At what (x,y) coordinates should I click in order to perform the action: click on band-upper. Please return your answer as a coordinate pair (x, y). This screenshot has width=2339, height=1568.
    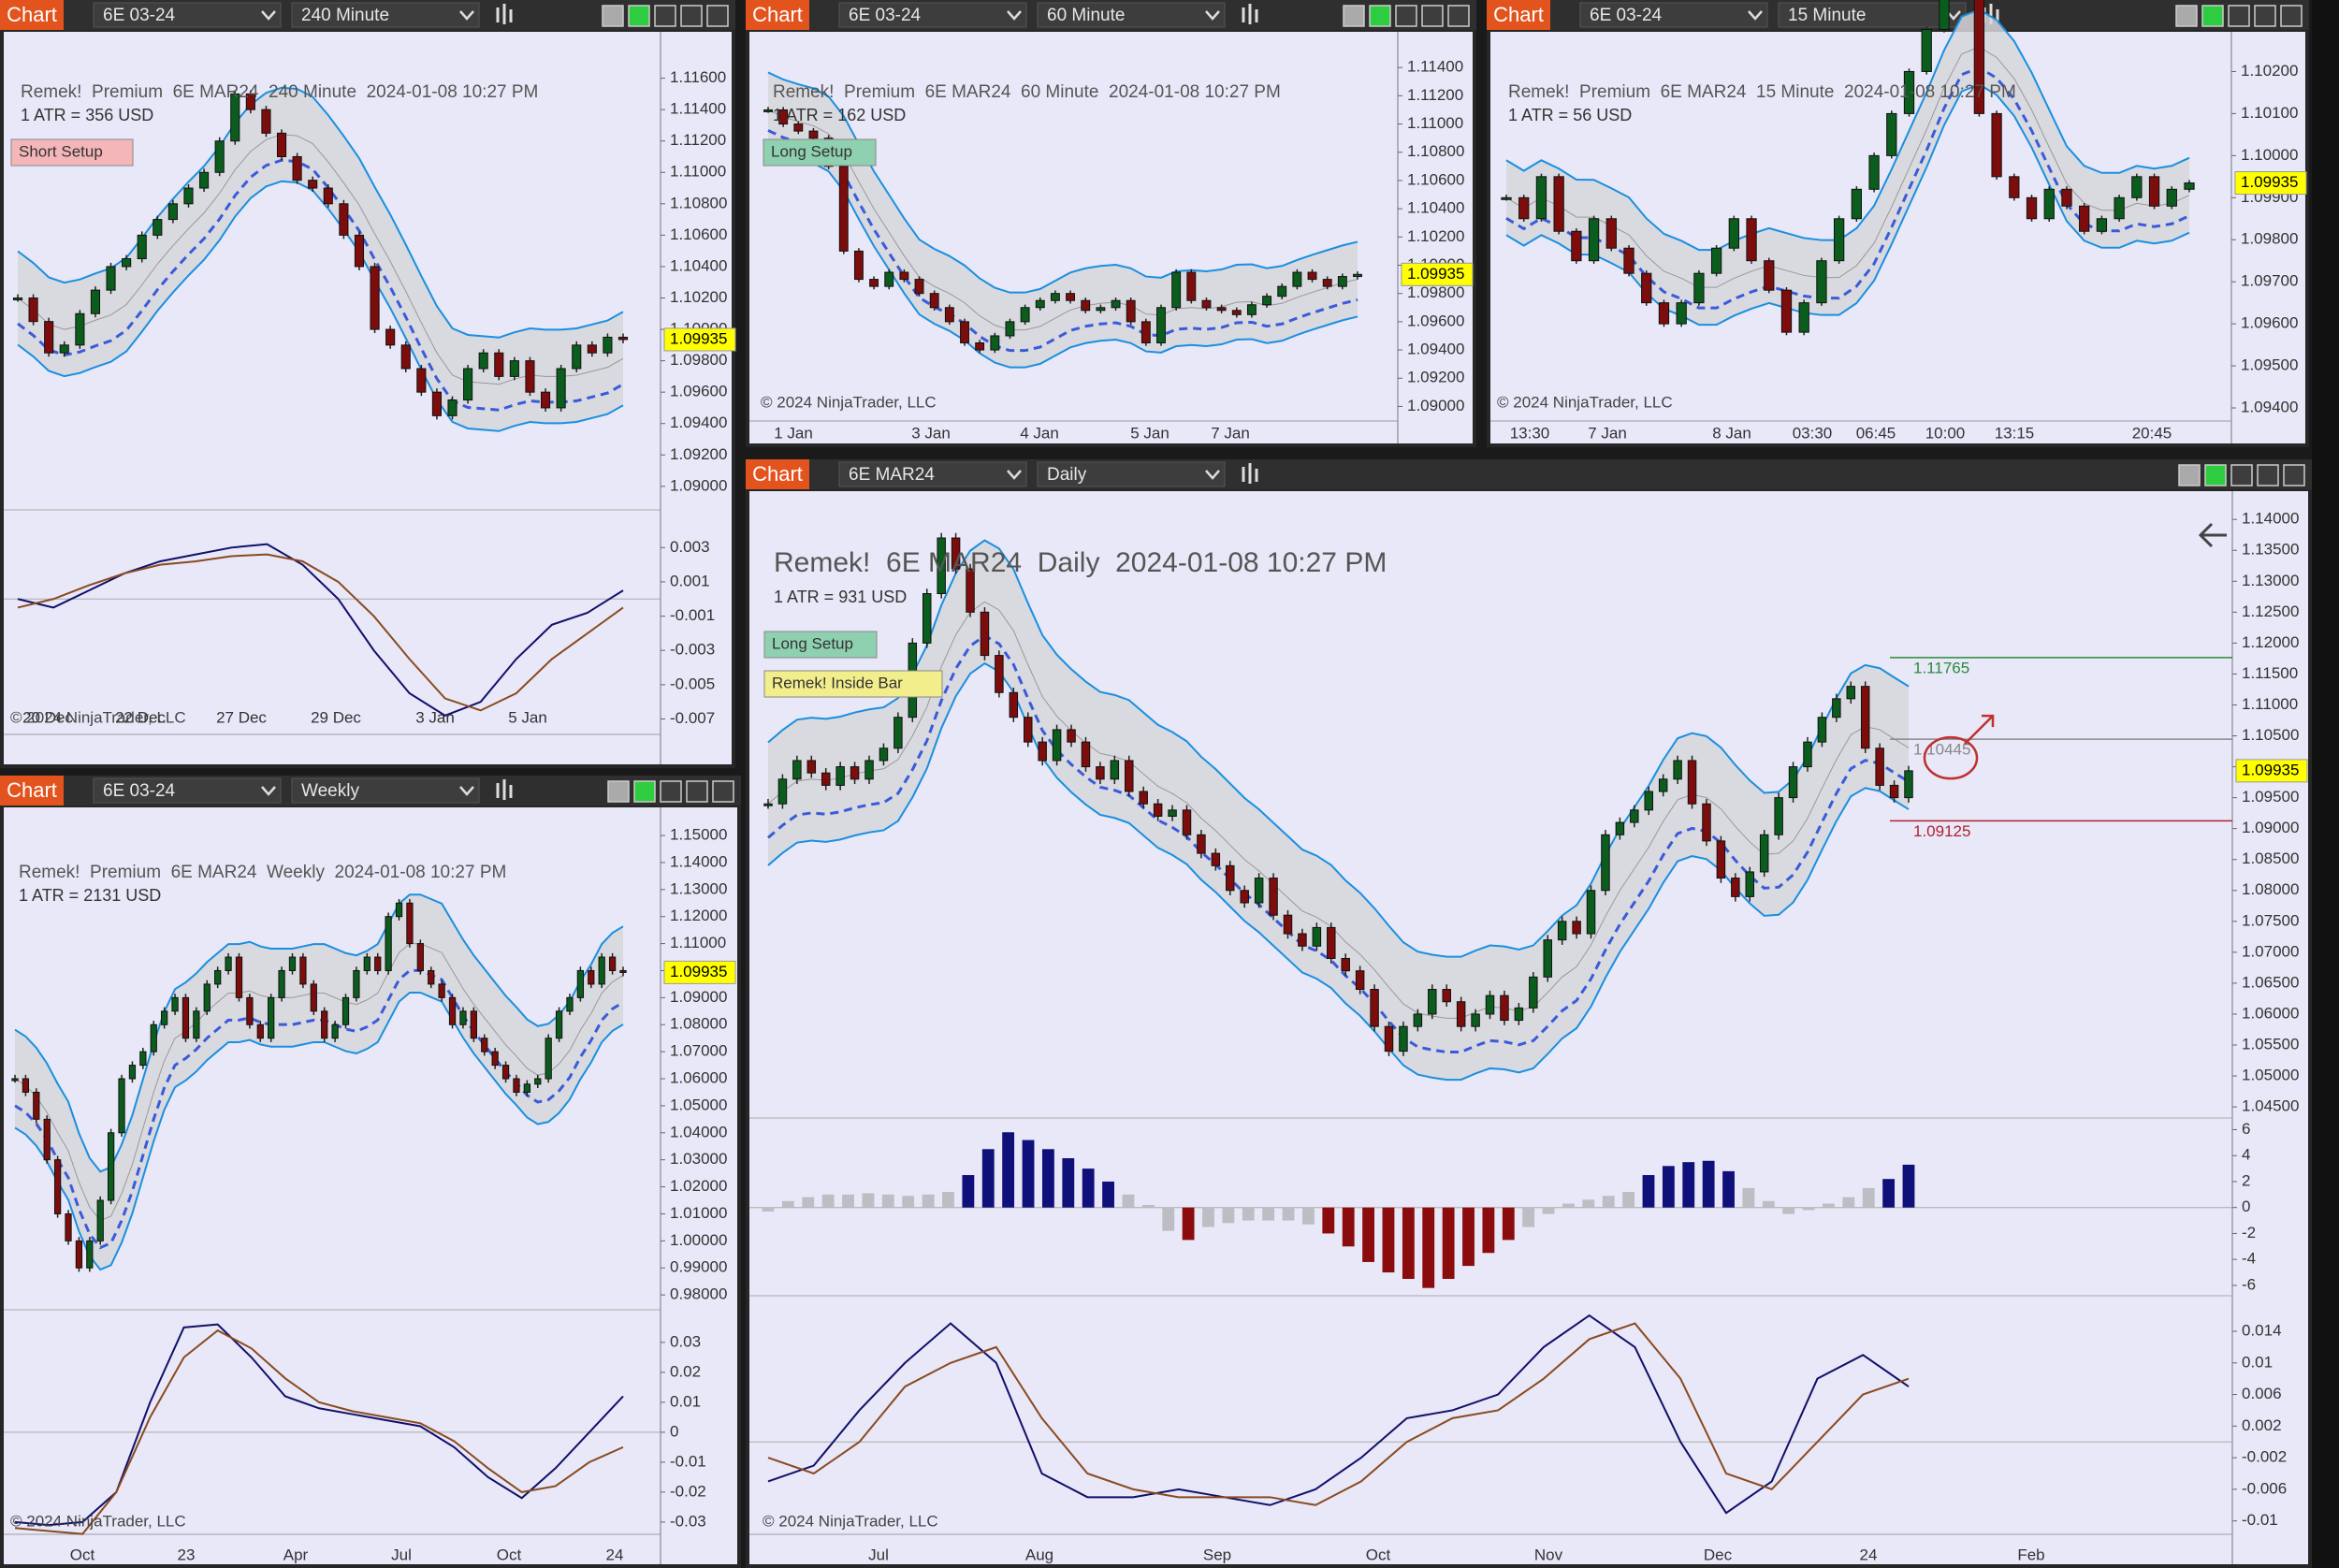
    Looking at the image, I should click on (1338, 748).